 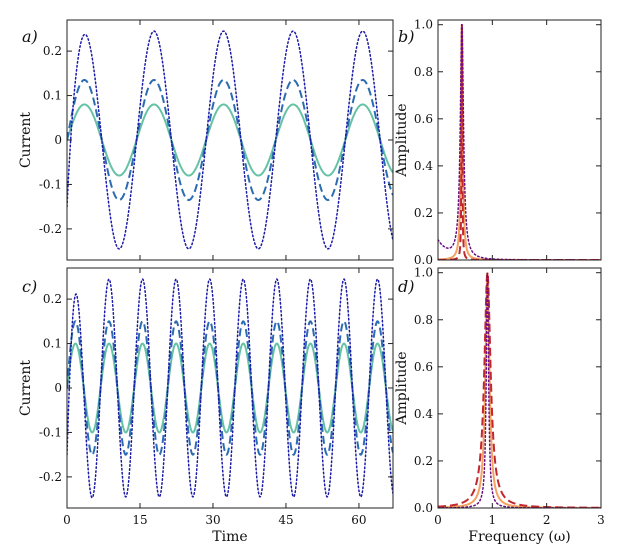 What do you see at coordinates (212, 520) in the screenshot?
I see `x-tick-label: 30` at bounding box center [212, 520].